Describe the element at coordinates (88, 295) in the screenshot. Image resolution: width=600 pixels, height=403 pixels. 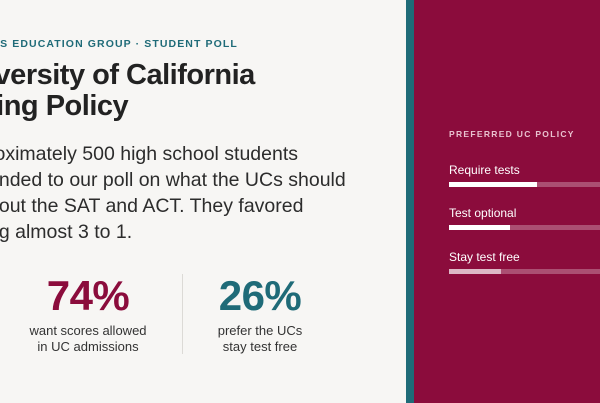
I see `stat-value: 74%` at that location.